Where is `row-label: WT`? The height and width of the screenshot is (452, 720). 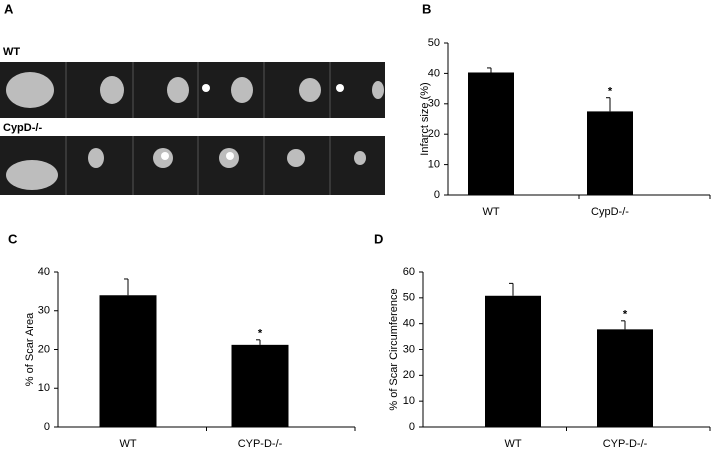
row-label: WT is located at coordinates (11, 52).